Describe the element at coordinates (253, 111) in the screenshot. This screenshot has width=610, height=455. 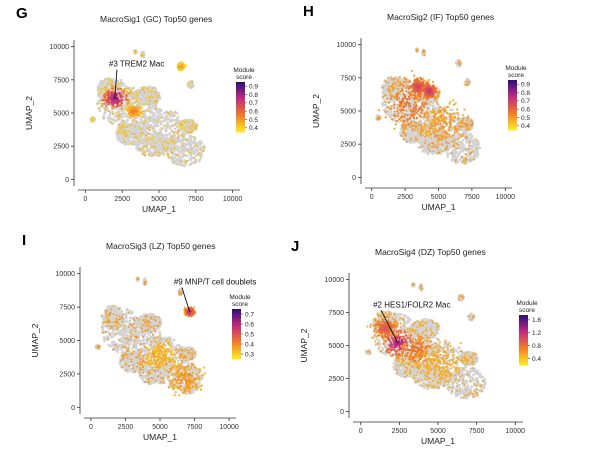
I see `legend-tick-label: 0.6` at that location.